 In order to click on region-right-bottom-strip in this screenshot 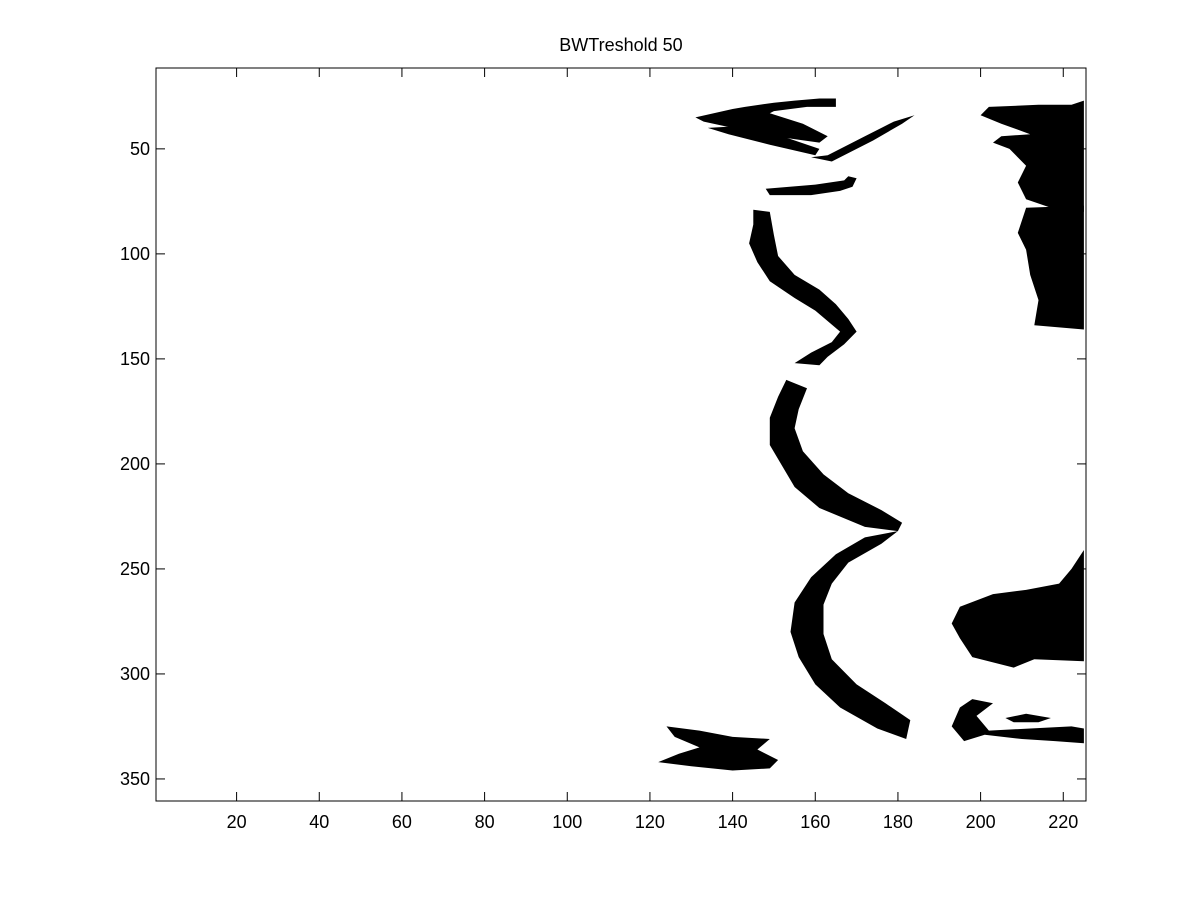, I will do `click(1017, 721)`.